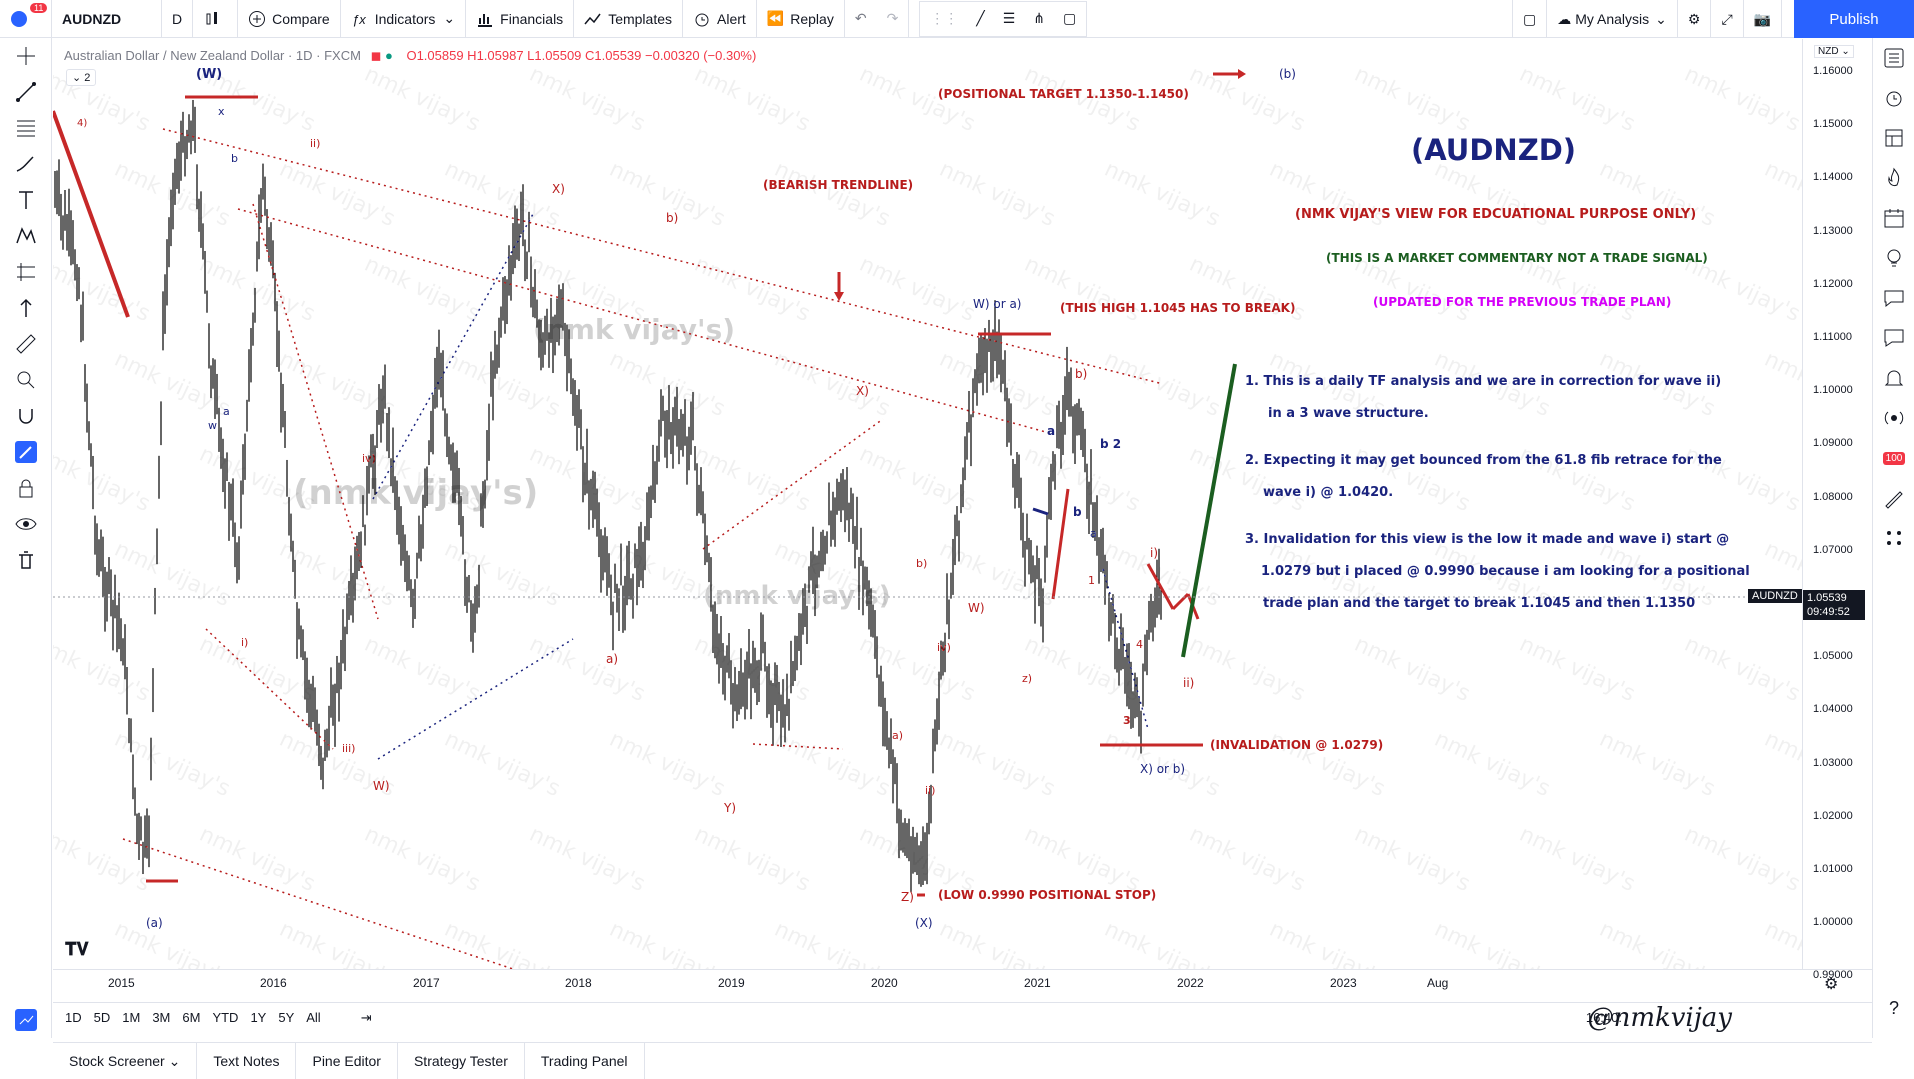 This screenshot has width=1914, height=1079. Describe the element at coordinates (107, 19) in the screenshot. I see `symbol-search-button: AUDNZD` at that location.